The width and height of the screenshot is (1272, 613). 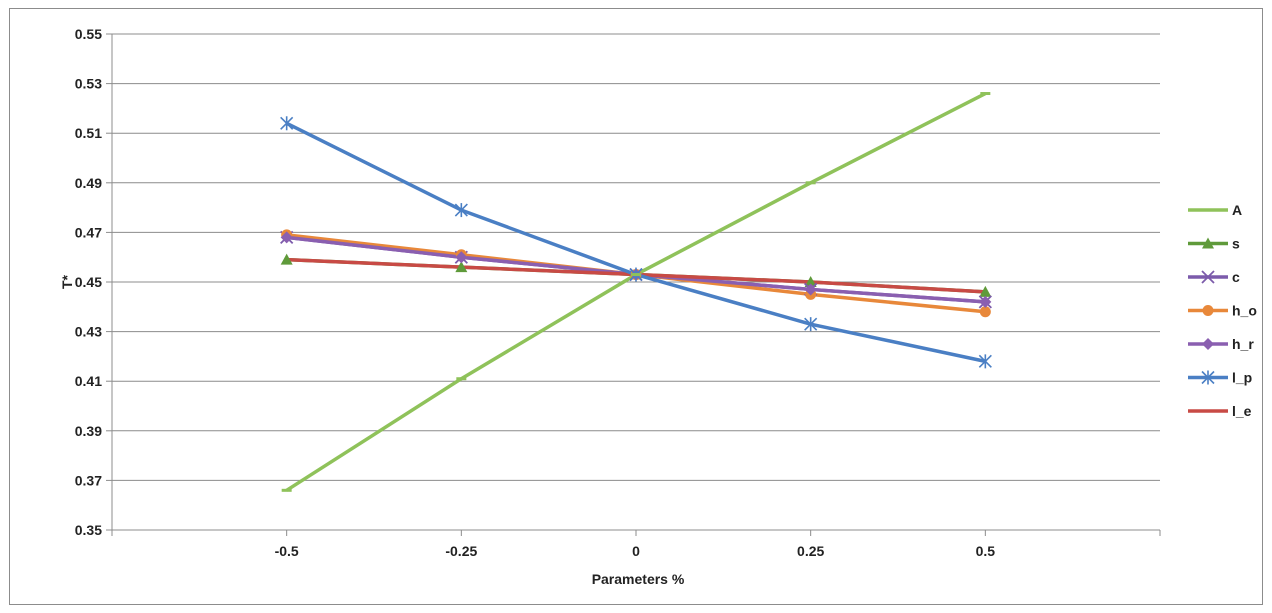 What do you see at coordinates (461, 551) in the screenshot?
I see `x-tick-label: -0.25` at bounding box center [461, 551].